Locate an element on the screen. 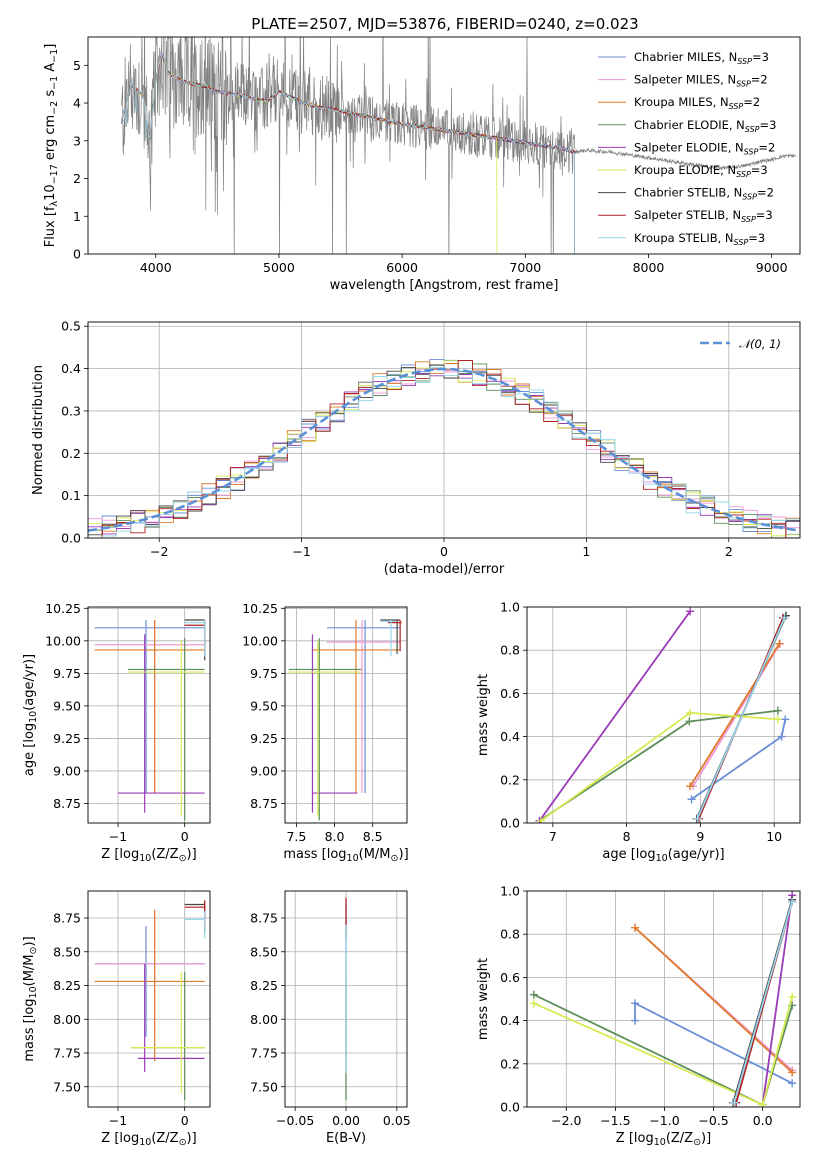  x-tick-label: 8 is located at coordinates (627, 836).